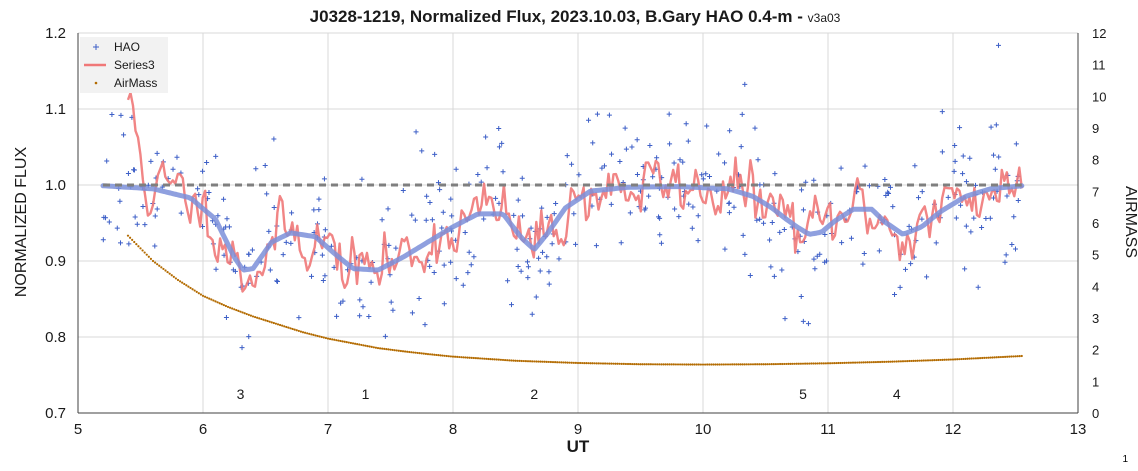  Describe the element at coordinates (1095, 191) in the screenshot. I see `y2-tick-label: 7` at that location.